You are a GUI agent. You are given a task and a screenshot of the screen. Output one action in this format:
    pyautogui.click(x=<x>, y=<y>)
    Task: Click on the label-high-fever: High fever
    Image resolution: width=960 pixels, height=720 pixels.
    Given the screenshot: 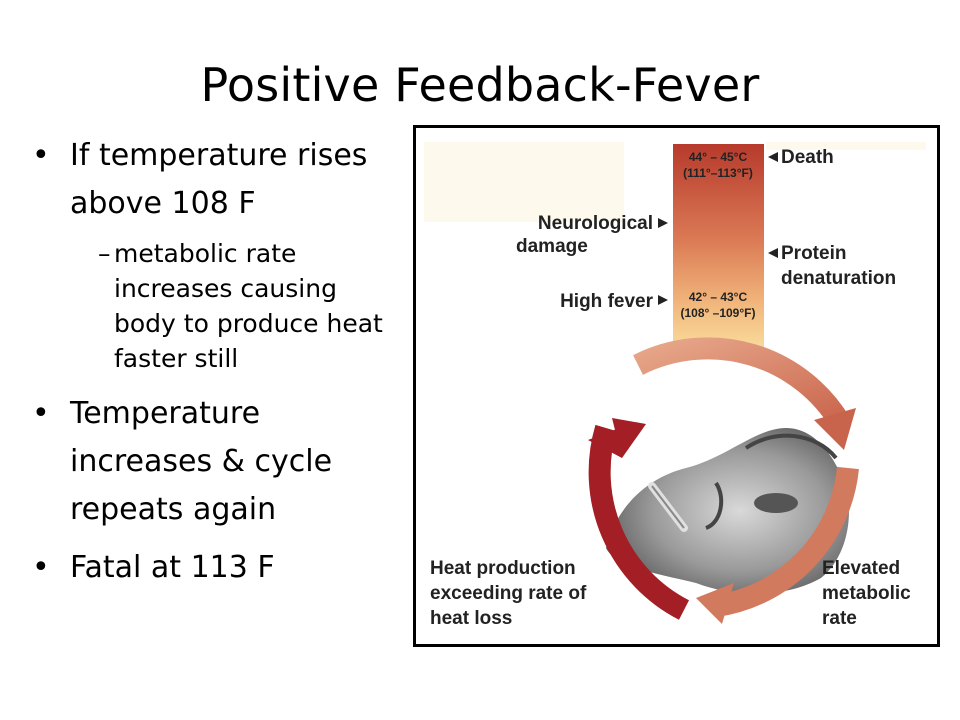 What is the action you would take?
    pyautogui.click(x=607, y=301)
    